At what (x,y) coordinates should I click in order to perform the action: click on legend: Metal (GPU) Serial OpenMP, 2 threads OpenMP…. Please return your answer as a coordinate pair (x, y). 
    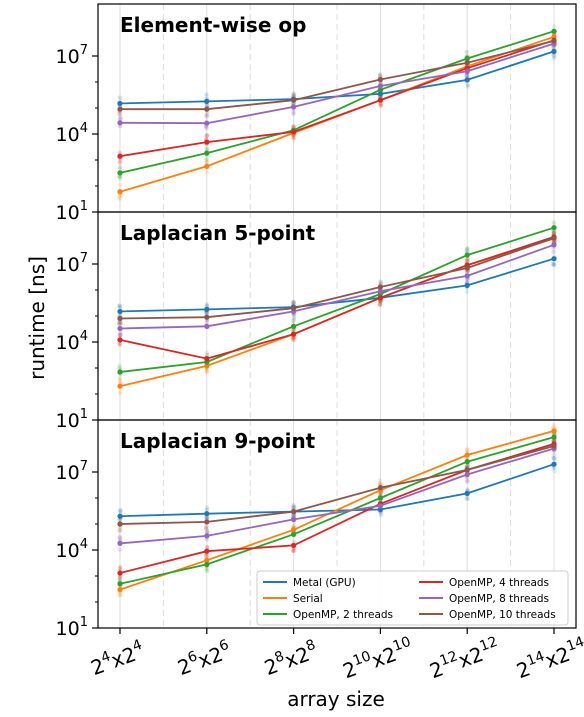
    Looking at the image, I should click on (412, 598).